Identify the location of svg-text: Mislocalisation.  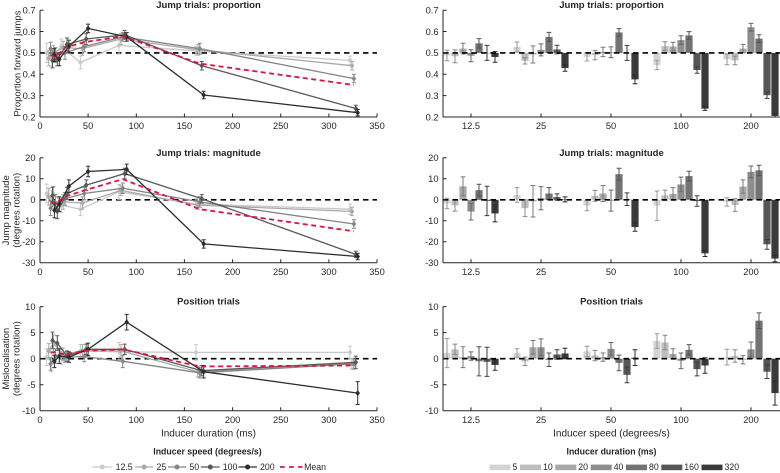
(6, 359).